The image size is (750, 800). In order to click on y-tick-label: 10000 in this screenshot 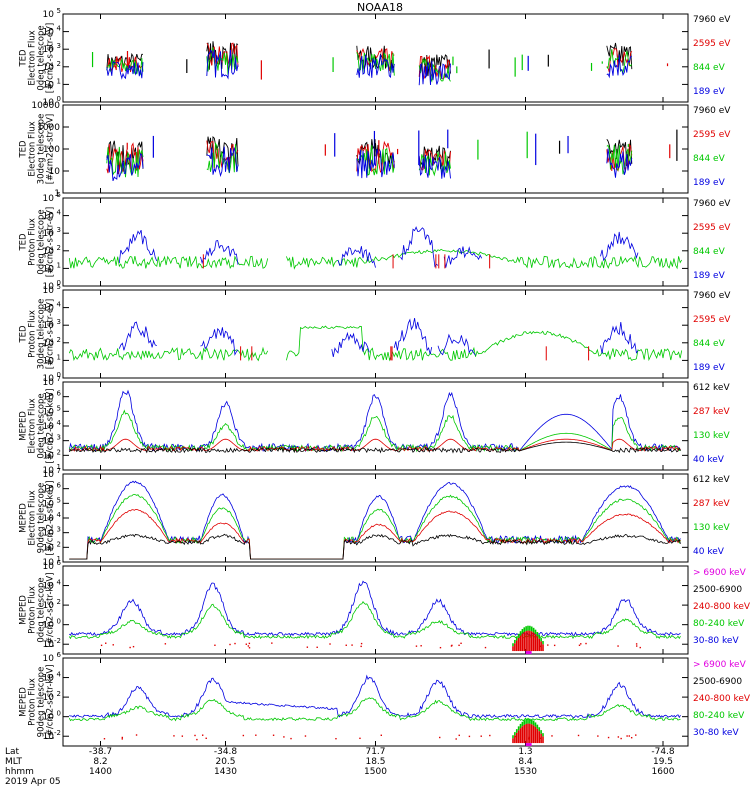, I will do `click(45, 106)`.